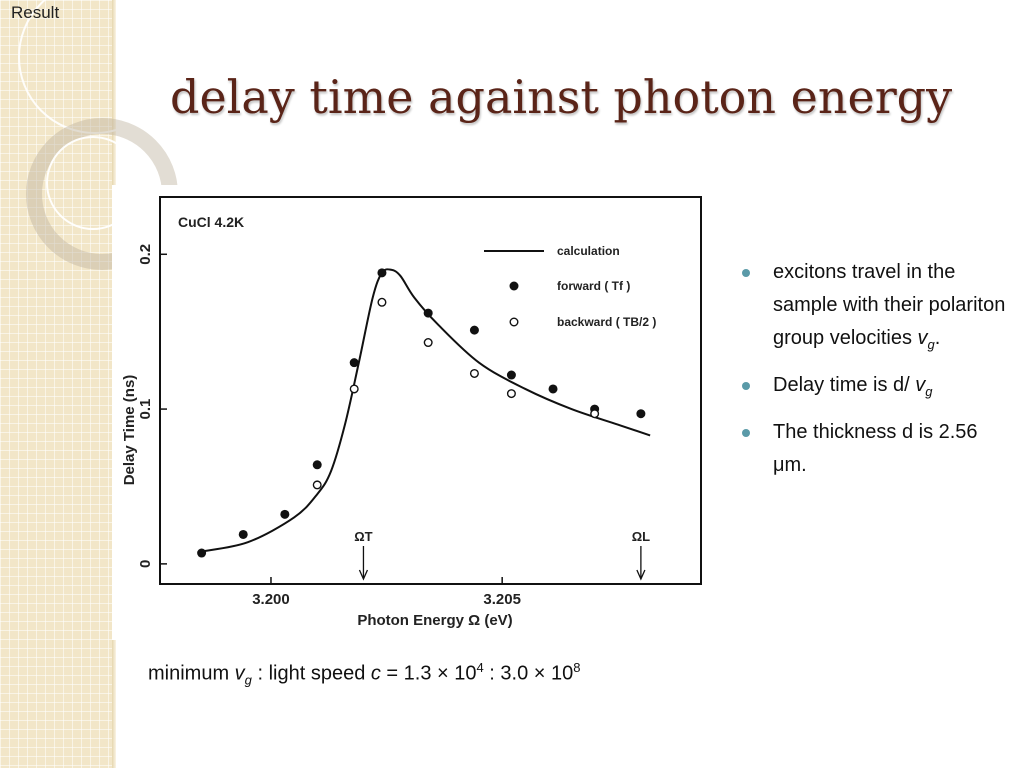 Image resolution: width=1024 pixels, height=768 pixels. Describe the element at coordinates (480, 667) in the screenshot. I see `caption-exponent: 4` at that location.